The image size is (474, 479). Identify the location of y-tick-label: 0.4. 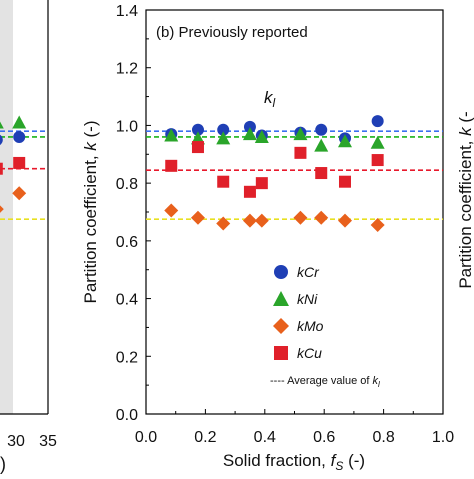
(127, 300).